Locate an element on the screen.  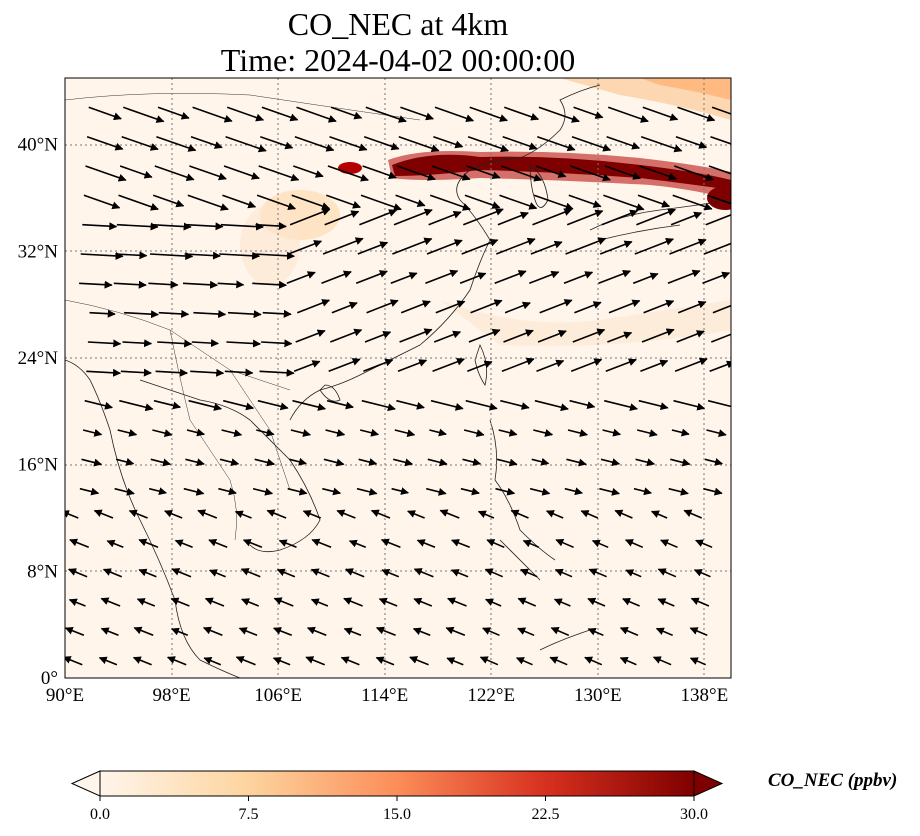
colorbar-tick-label: 22.5 is located at coordinates (545, 814).